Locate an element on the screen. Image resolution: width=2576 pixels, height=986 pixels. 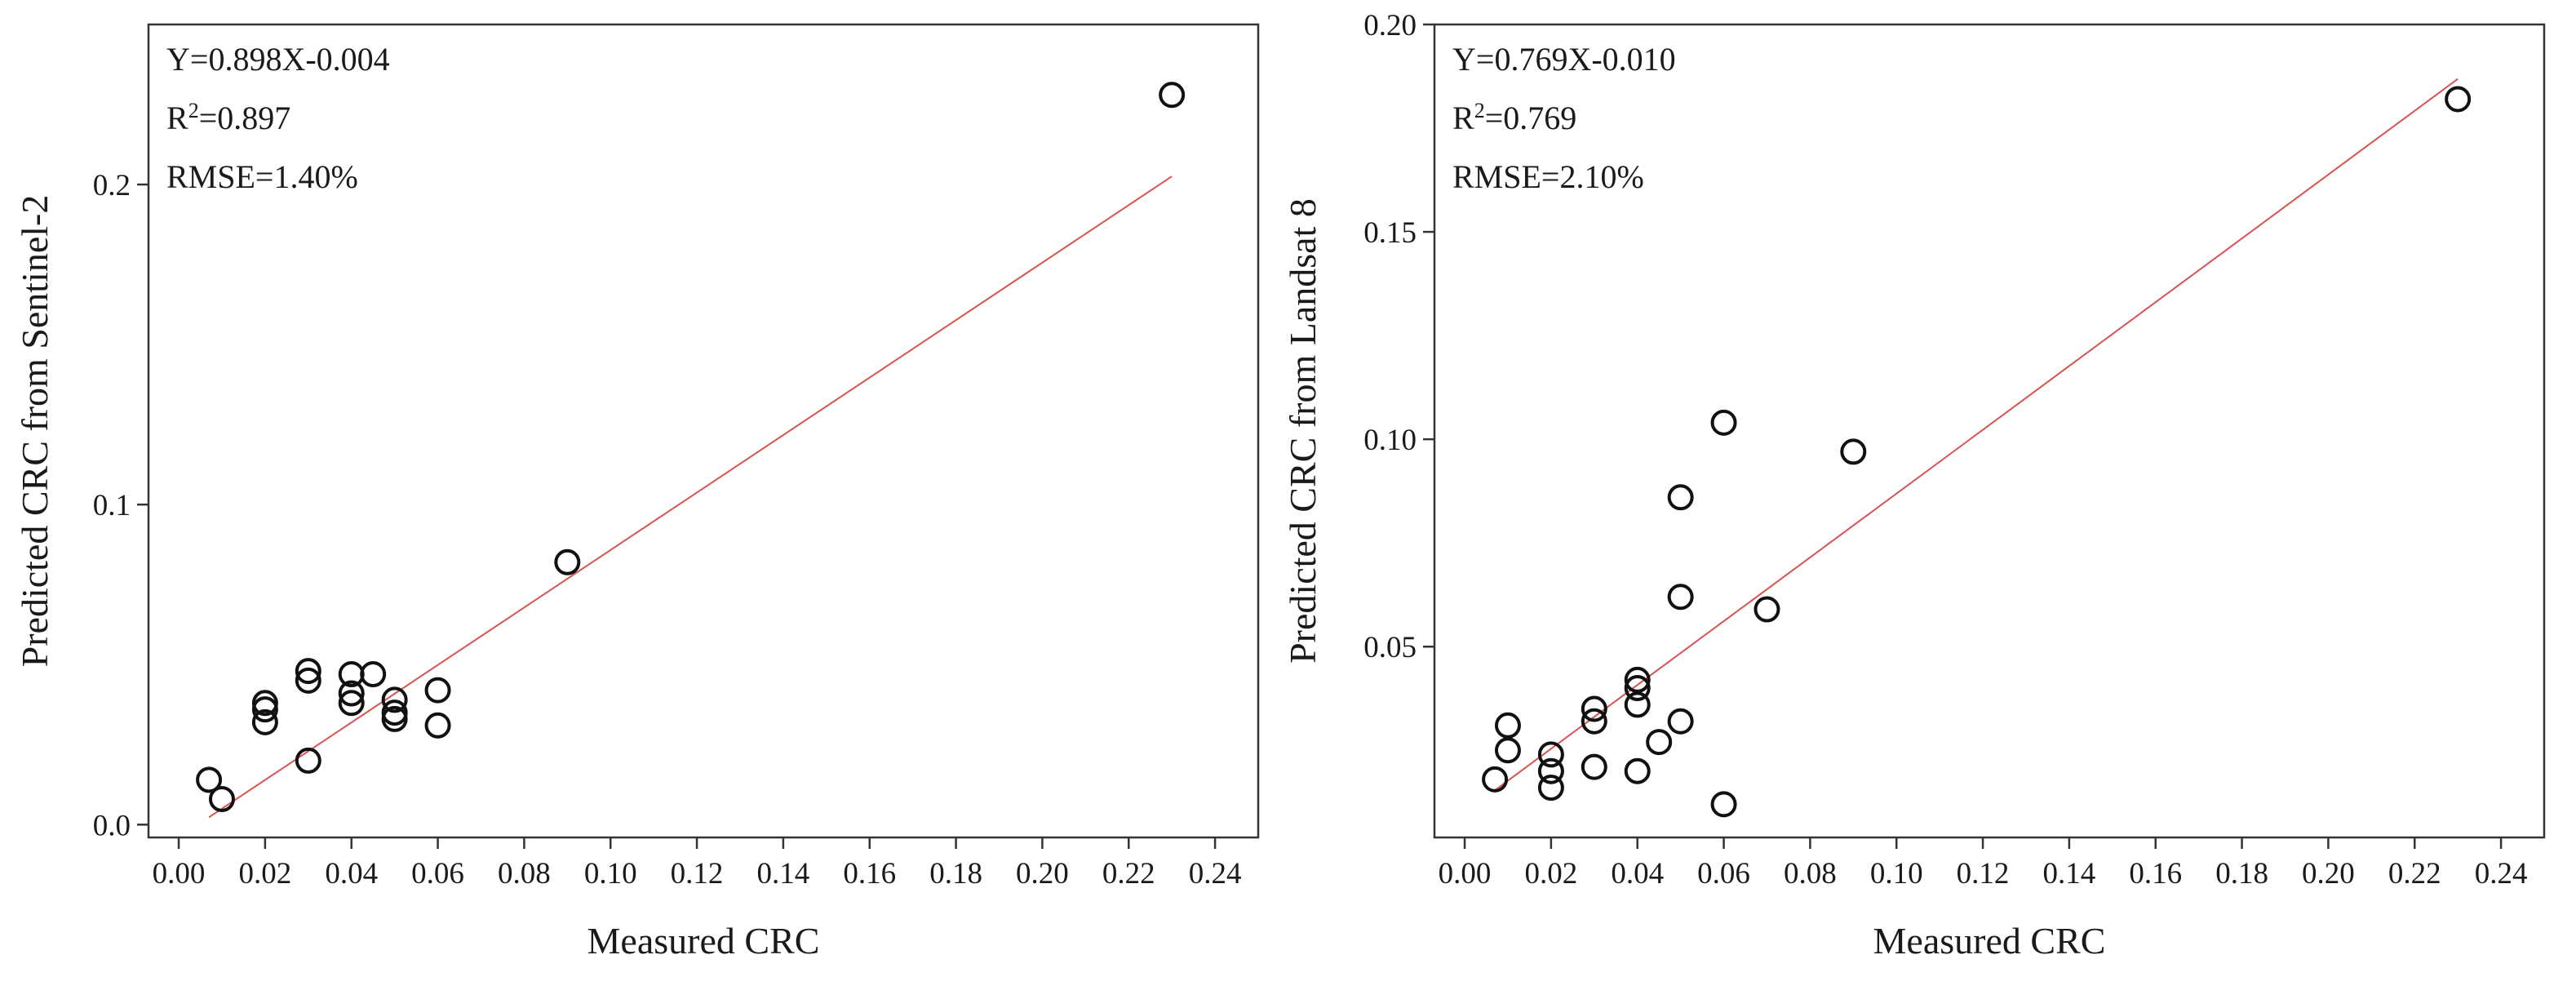
y-tick-label: 0.05 is located at coordinates (1390, 647).